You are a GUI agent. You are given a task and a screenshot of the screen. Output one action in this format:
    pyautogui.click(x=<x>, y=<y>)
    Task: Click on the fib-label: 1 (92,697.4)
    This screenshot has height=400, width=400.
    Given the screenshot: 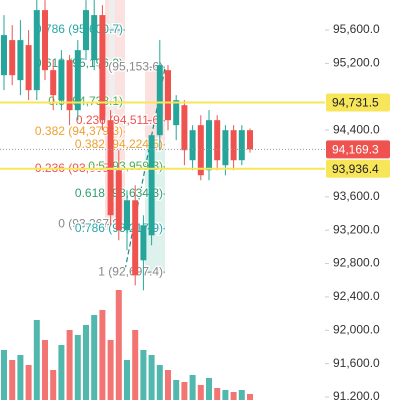 What is the action you would take?
    pyautogui.click(x=130, y=271)
    